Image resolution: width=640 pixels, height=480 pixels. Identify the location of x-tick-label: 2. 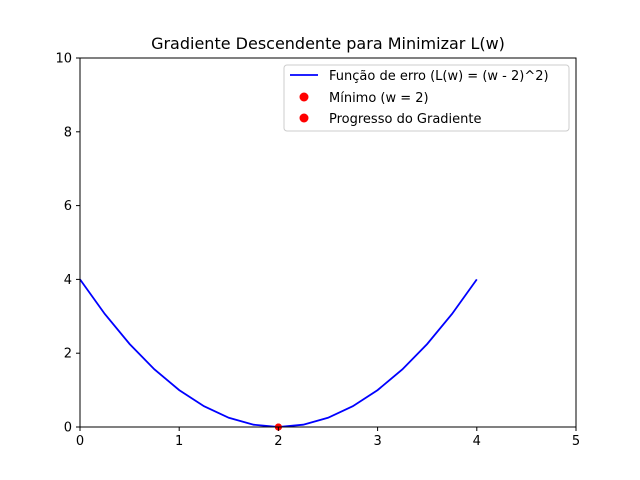
(278, 441).